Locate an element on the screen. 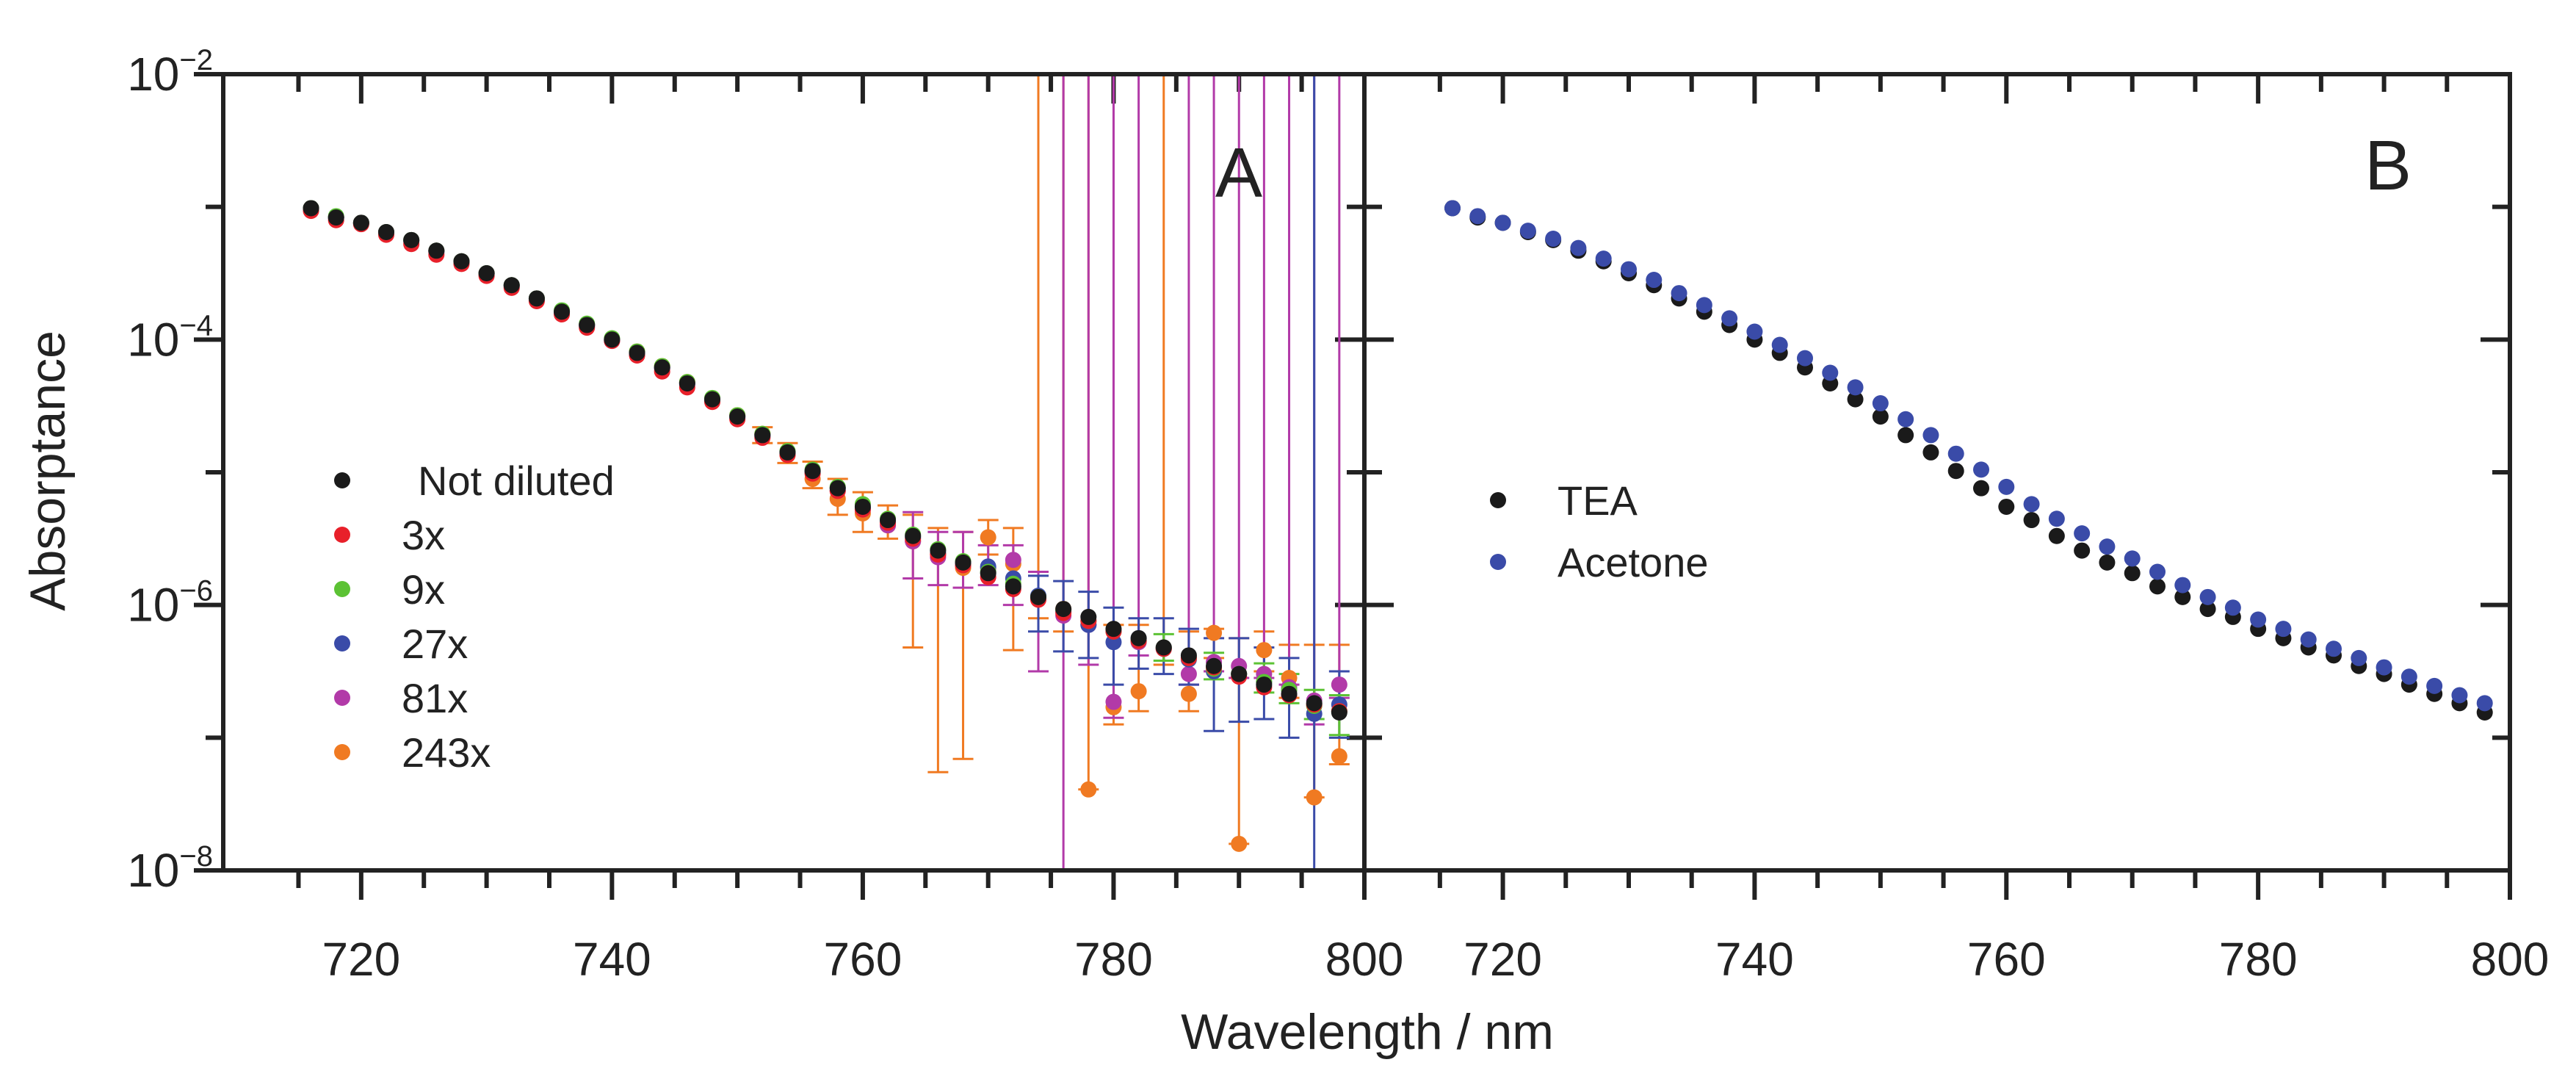 This screenshot has height=1090, width=2576. y-axis-title: Absorptance is located at coordinates (48, 471).